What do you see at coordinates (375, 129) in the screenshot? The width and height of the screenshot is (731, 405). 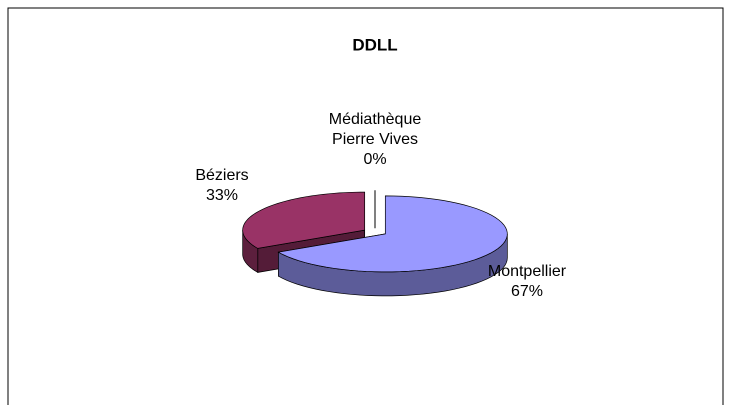 I see `category-label: Médiathèque Pierre Vives` at bounding box center [375, 129].